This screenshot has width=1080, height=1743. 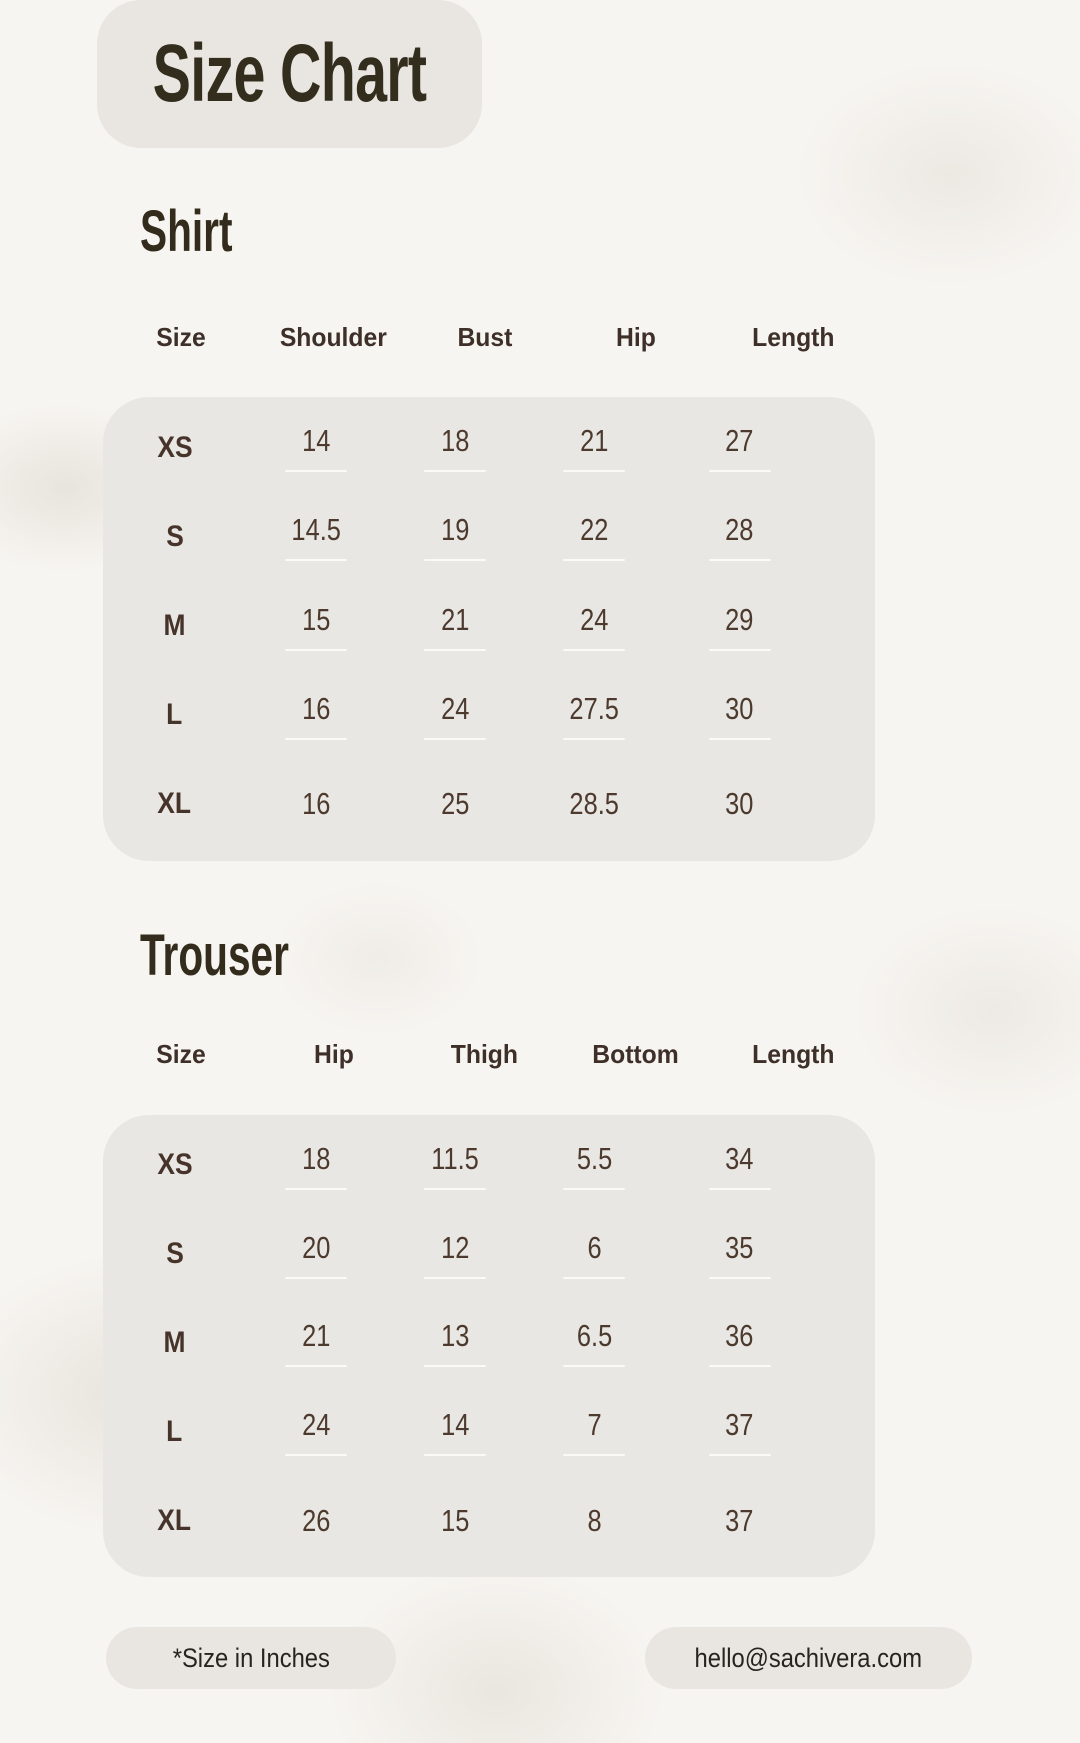 What do you see at coordinates (739, 441) in the screenshot?
I see `cell-value: 27` at bounding box center [739, 441].